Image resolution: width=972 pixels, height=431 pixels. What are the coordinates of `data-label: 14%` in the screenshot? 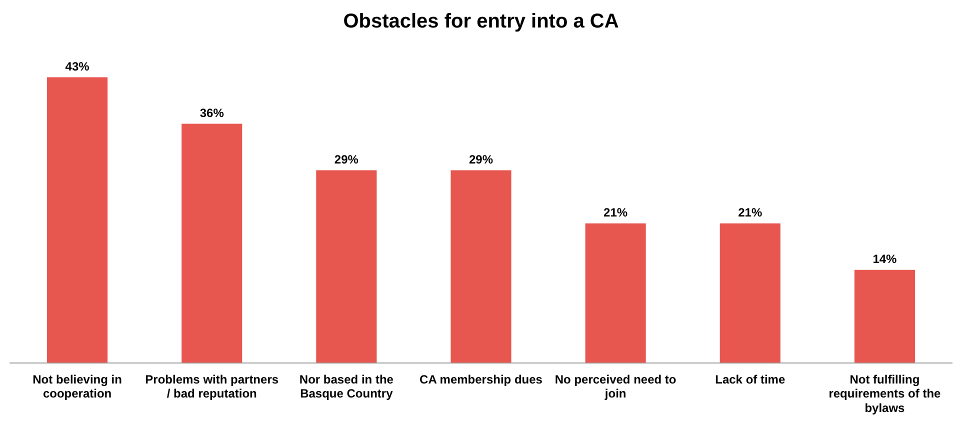 It's located at (885, 259).